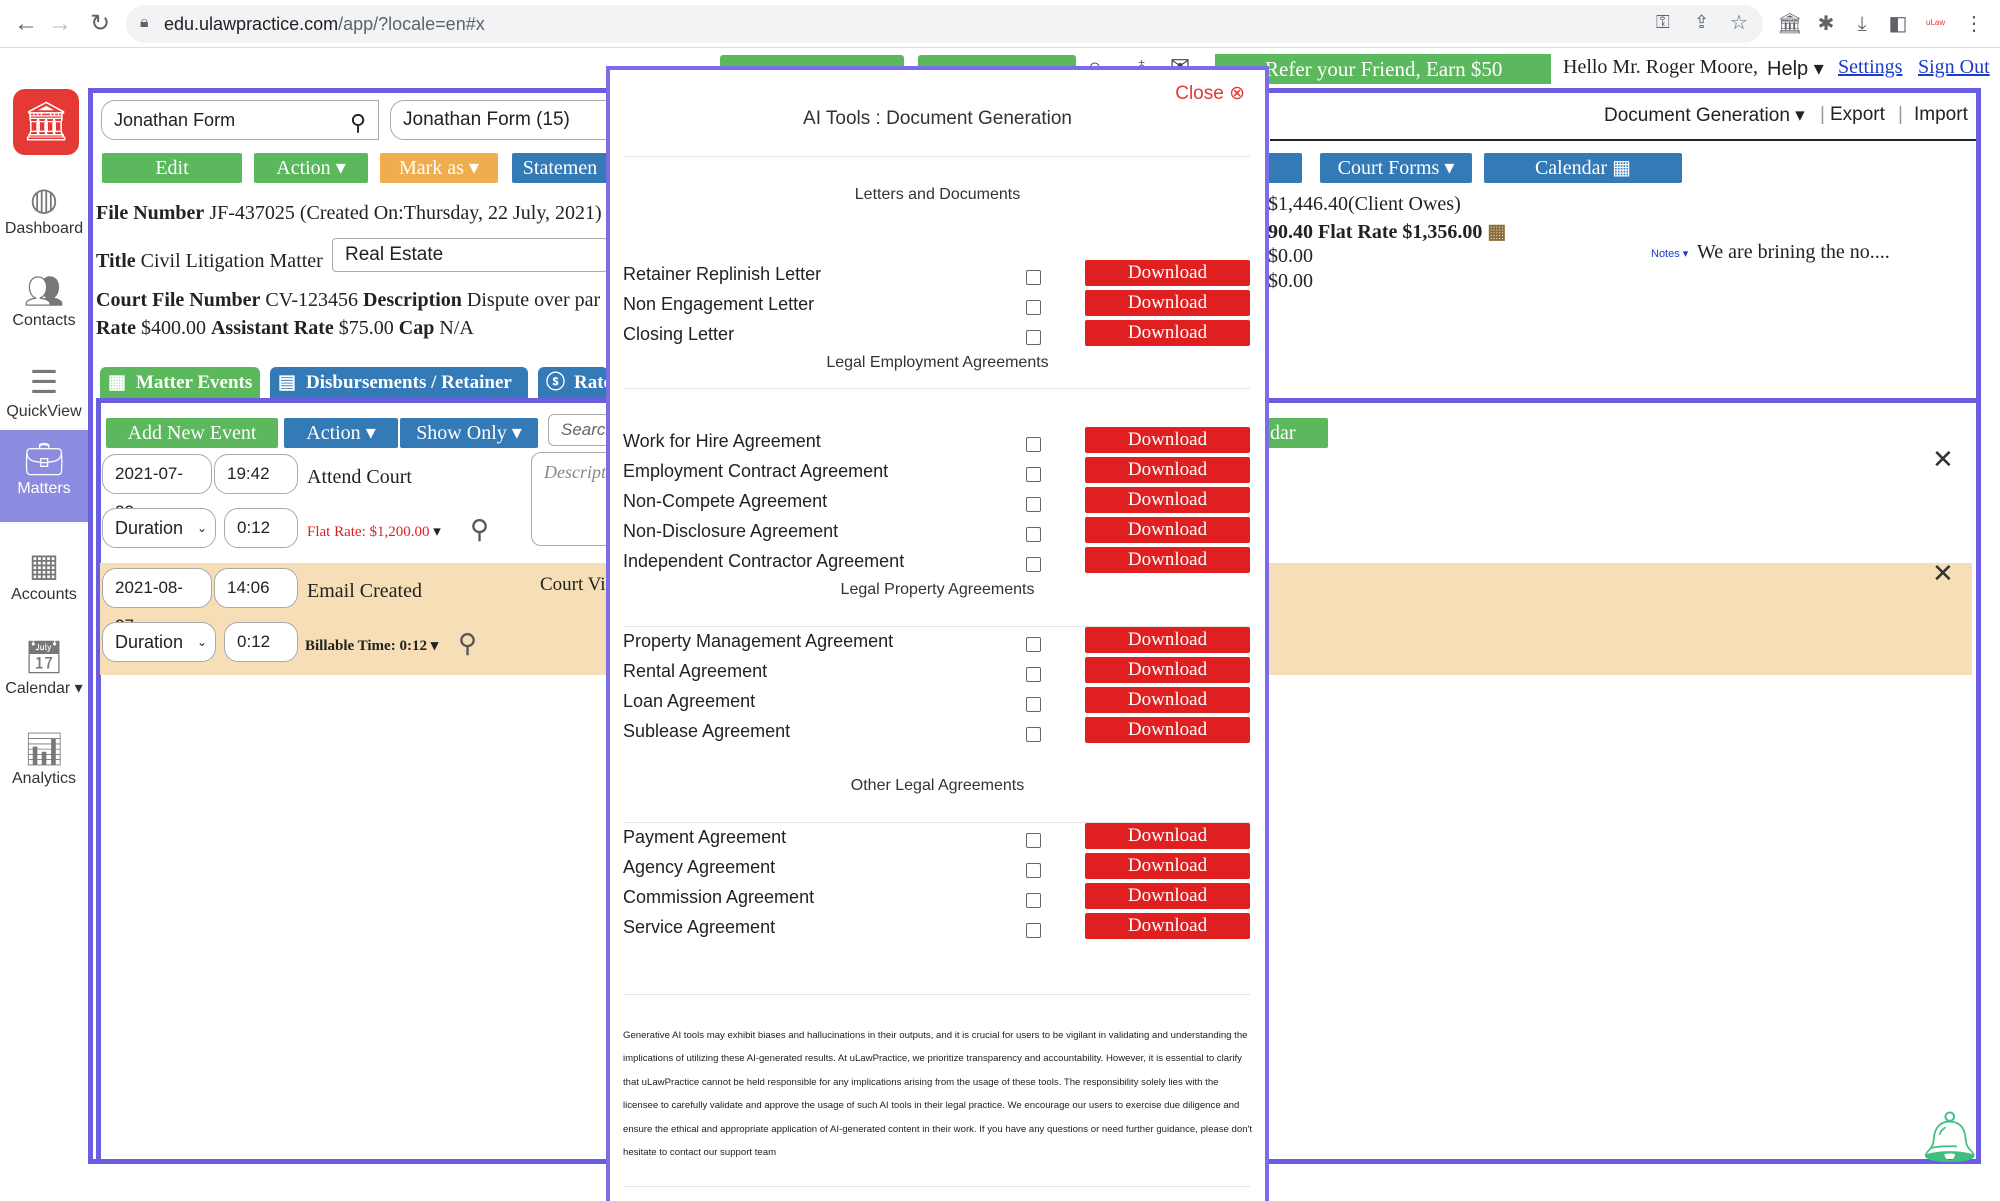  Describe the element at coordinates (159, 528) in the screenshot. I see `duration-select-1: Duration ⌄` at that location.